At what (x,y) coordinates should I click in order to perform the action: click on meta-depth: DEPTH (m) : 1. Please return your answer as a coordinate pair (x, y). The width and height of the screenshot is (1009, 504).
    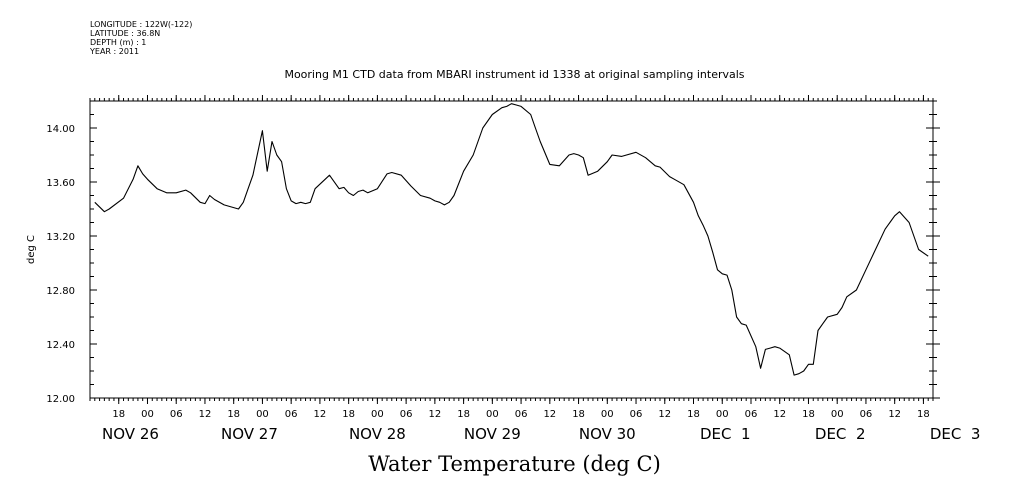
    Looking at the image, I should click on (118, 42).